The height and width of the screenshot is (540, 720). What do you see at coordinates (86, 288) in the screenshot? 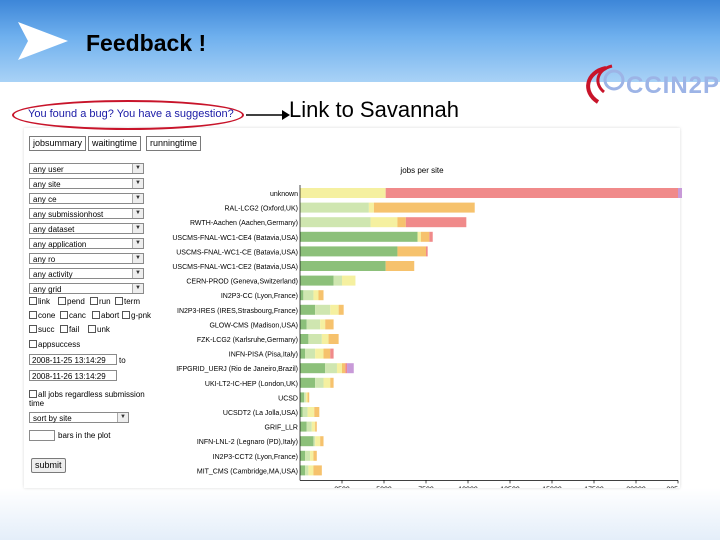
I see `grid-select: any grid ▼` at bounding box center [86, 288].